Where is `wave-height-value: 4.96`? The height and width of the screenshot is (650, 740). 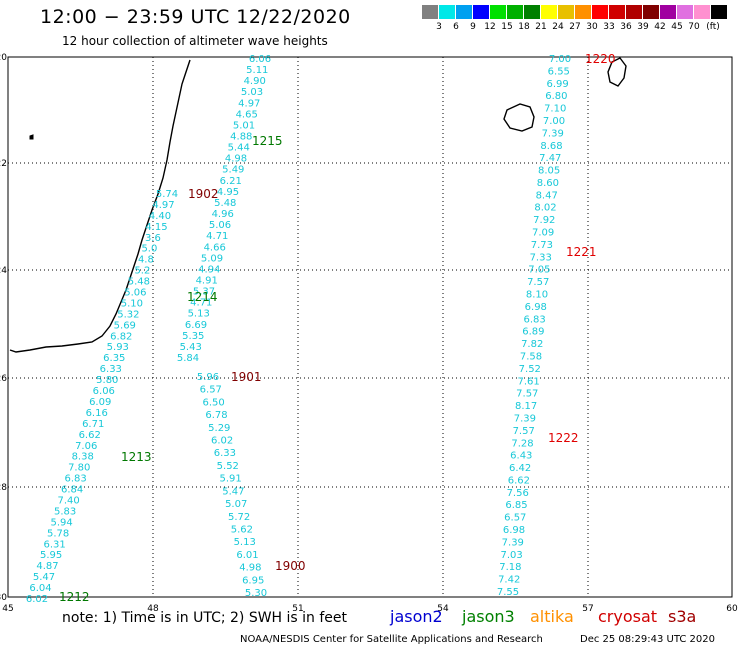
wave-height-value: 4.96 is located at coordinates (223, 214).